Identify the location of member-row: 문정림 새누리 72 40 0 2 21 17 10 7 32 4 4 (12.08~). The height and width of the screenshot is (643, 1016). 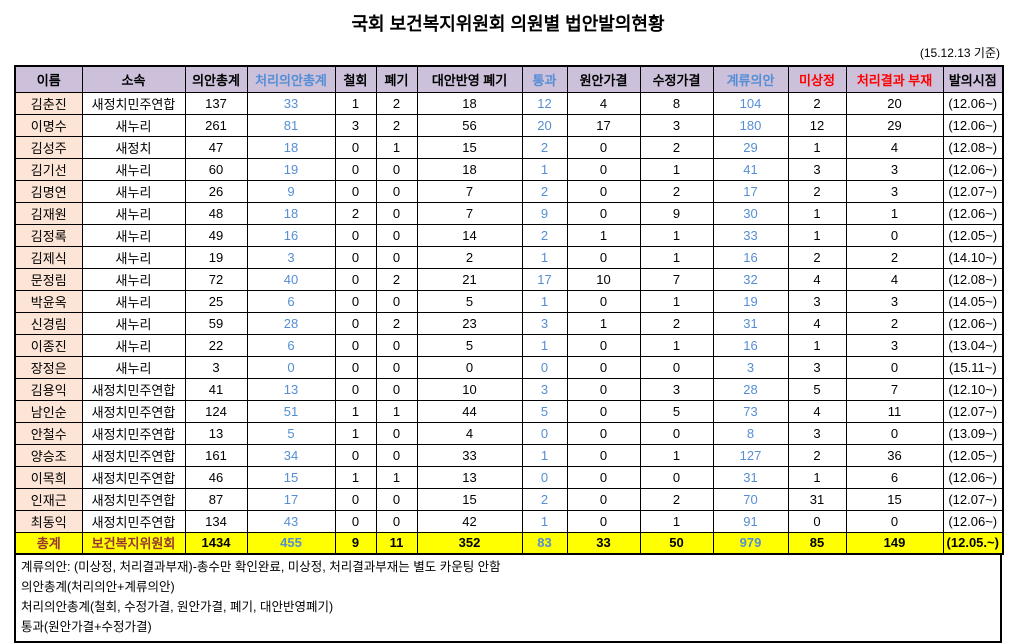
(509, 279).